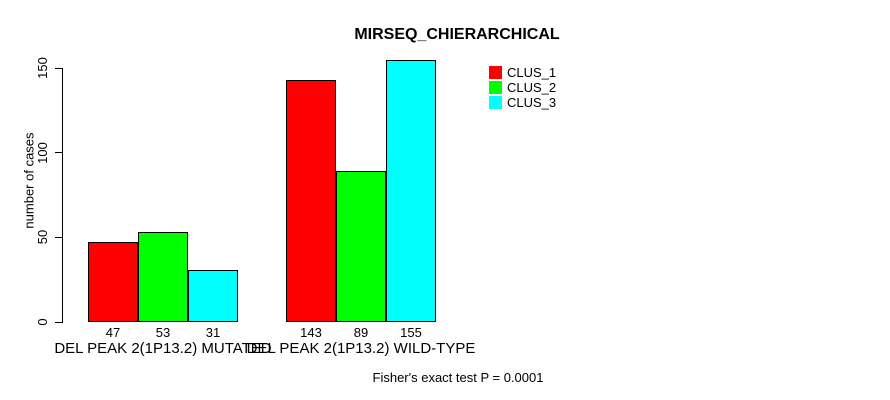 This screenshot has width=890, height=400. I want to click on y-axis-line, so click(62, 195).